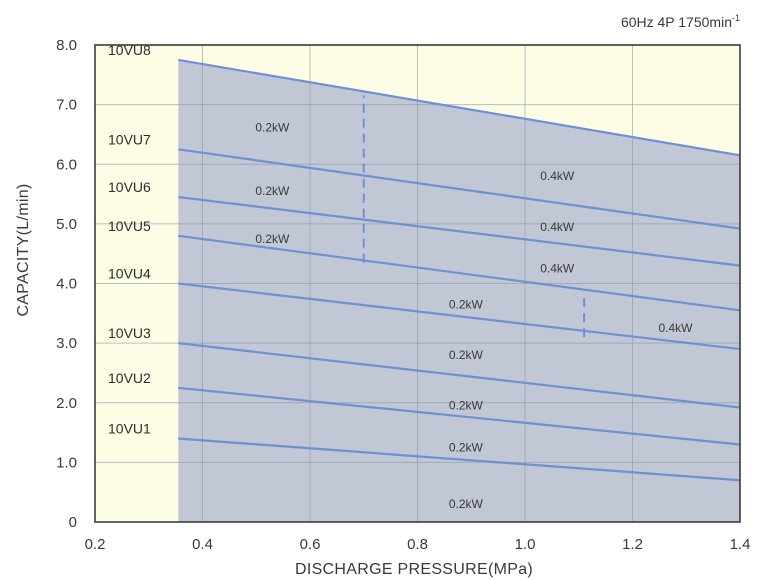  I want to click on series-line-10vu7, so click(459, 189).